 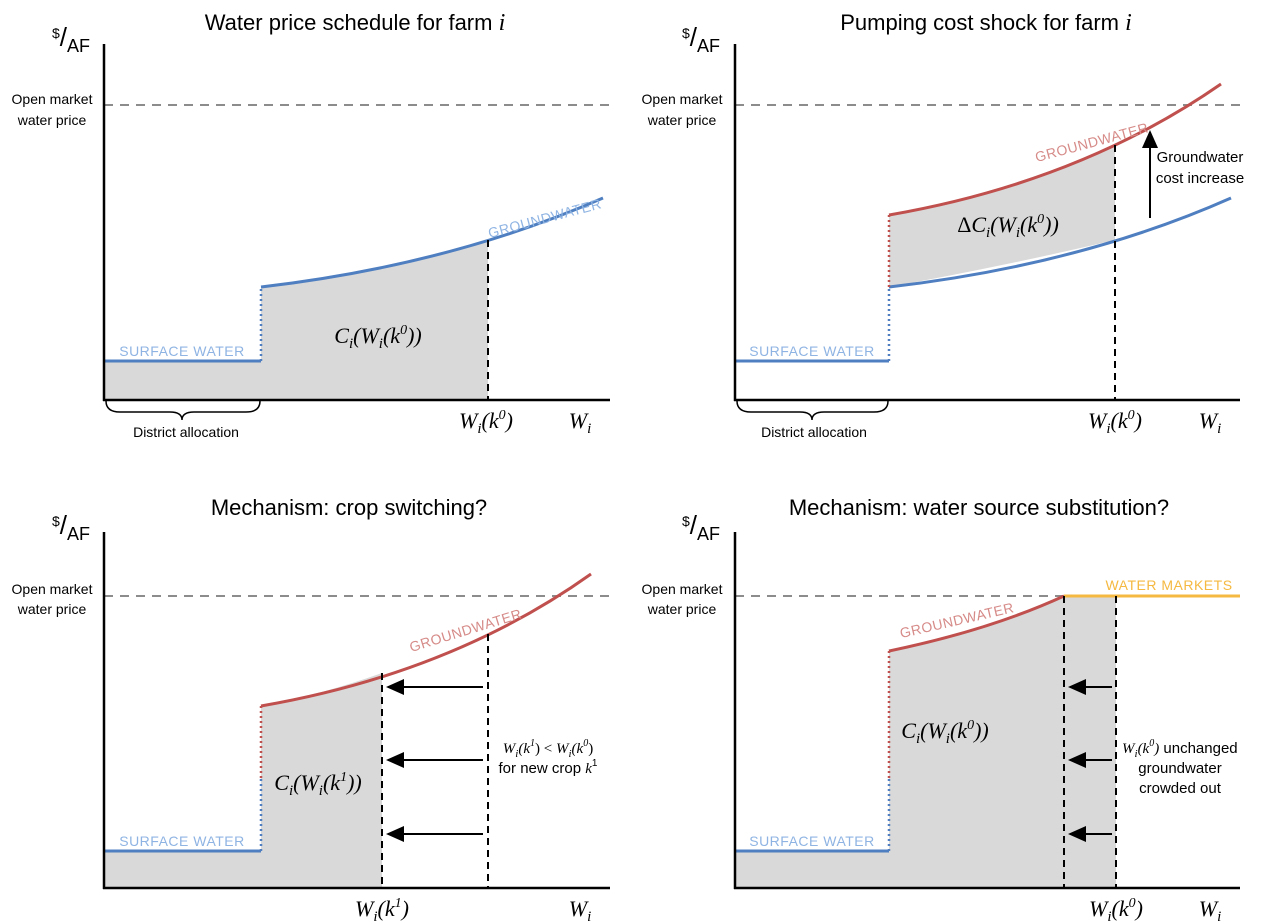 I want to click on new-groundwater-curve, so click(x=1055, y=149).